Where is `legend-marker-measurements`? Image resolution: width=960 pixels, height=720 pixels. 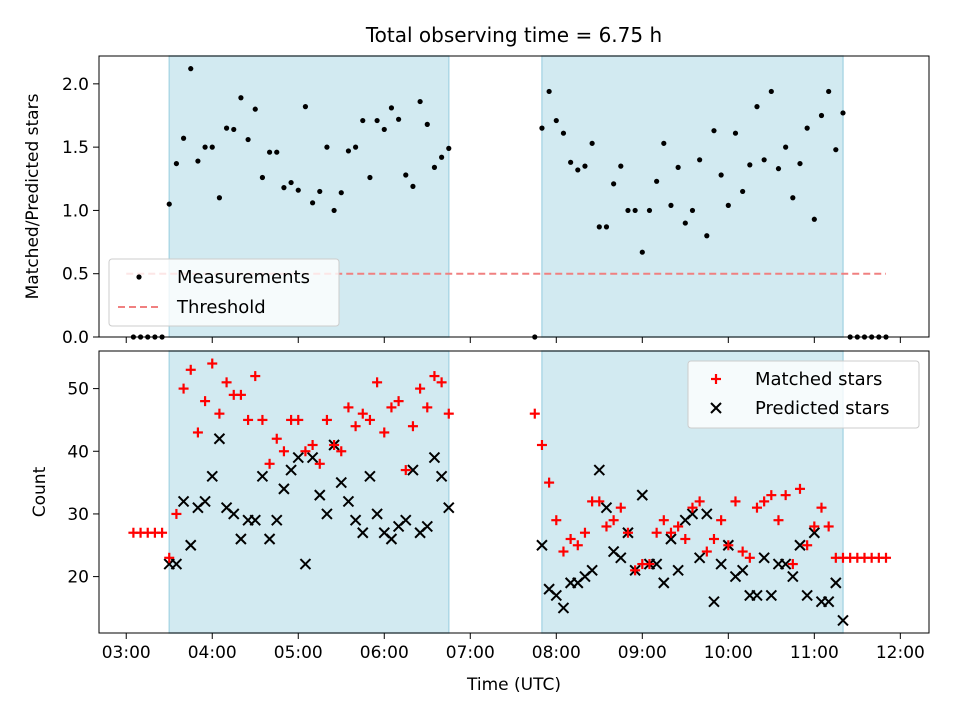 legend-marker-measurements is located at coordinates (139, 277).